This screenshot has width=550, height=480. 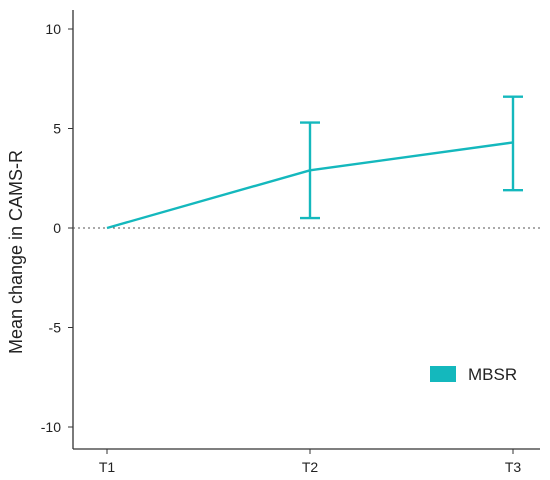 What do you see at coordinates (53, 29) in the screenshot?
I see `y-tick-label: 10` at bounding box center [53, 29].